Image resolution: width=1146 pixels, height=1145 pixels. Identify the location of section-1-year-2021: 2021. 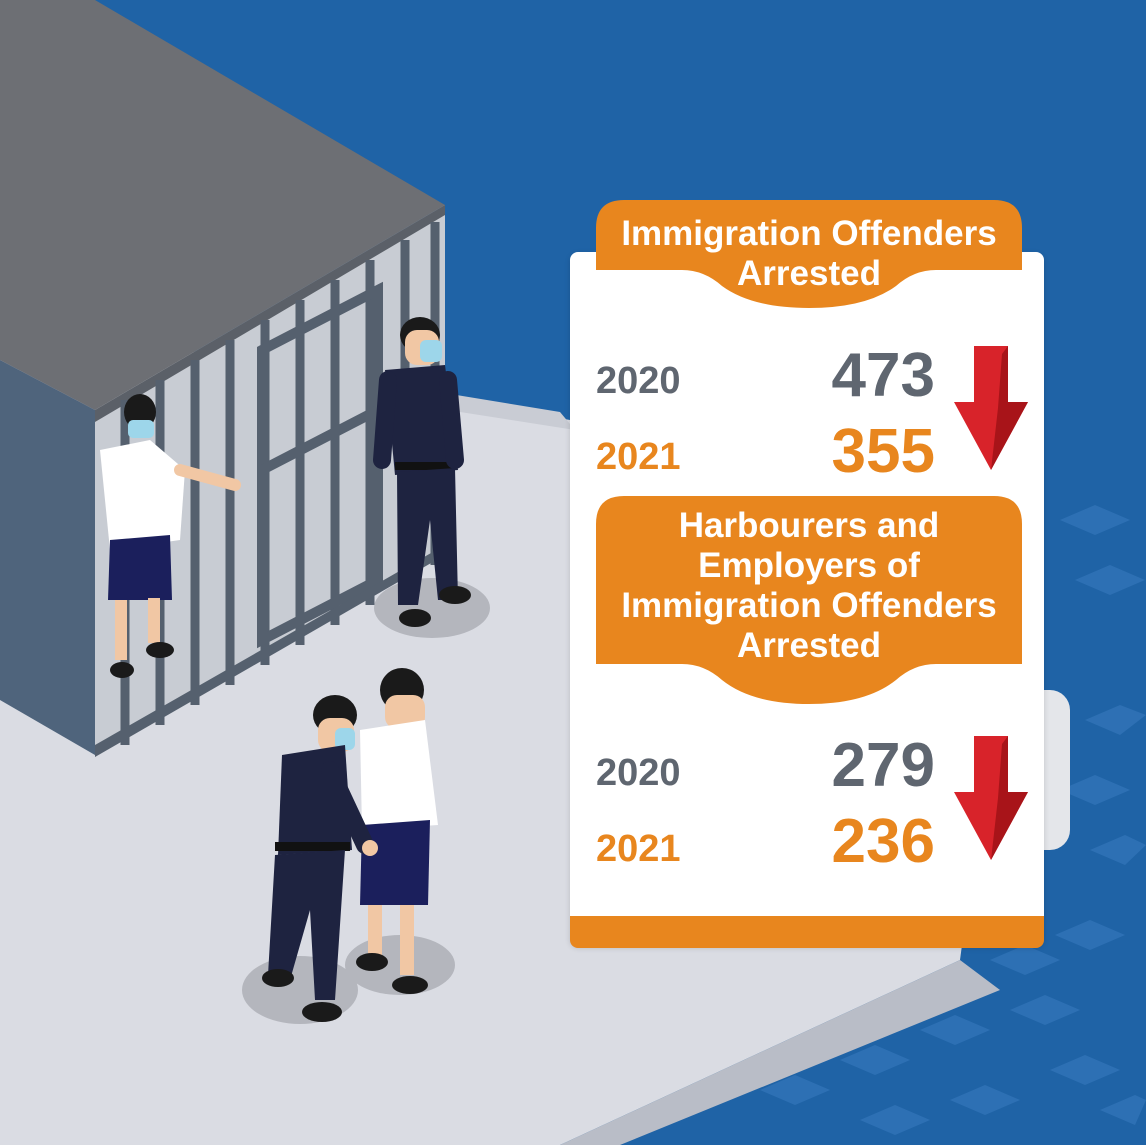
(638, 457).